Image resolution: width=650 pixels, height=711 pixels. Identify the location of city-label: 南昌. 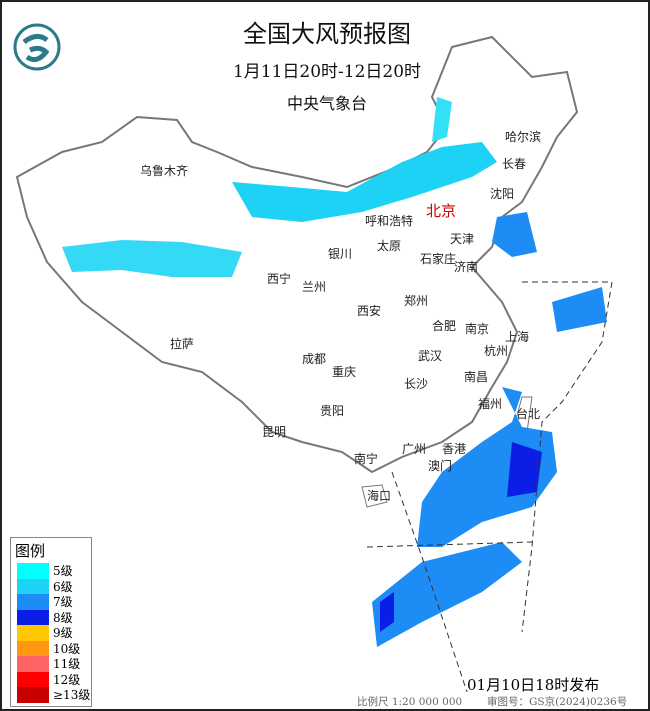
(476, 377).